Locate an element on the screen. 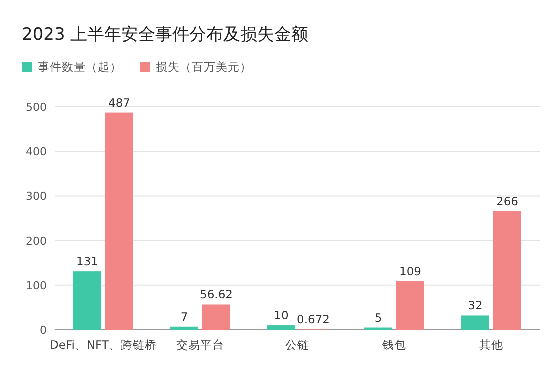 The width and height of the screenshot is (560, 376). data-label: 5 is located at coordinates (378, 317).